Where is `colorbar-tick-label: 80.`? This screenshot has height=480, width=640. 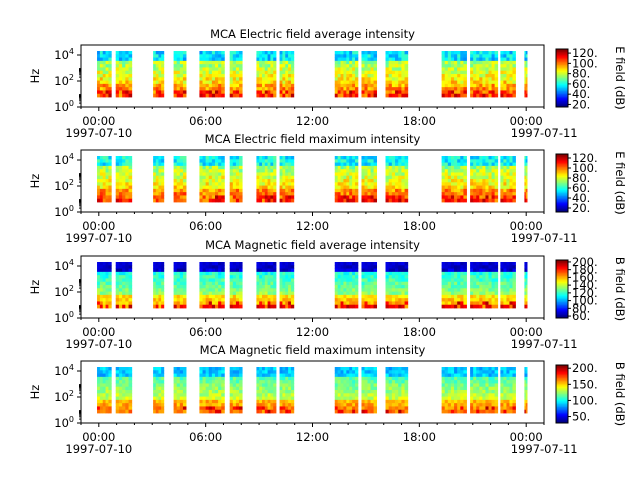 colorbar-tick-label: 80. is located at coordinates (581, 74).